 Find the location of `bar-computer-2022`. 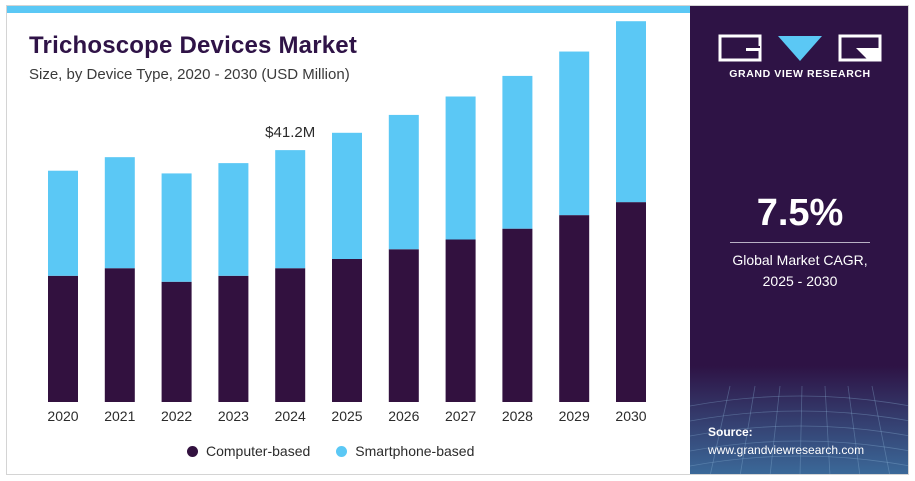

bar-computer-2022 is located at coordinates (176, 341).